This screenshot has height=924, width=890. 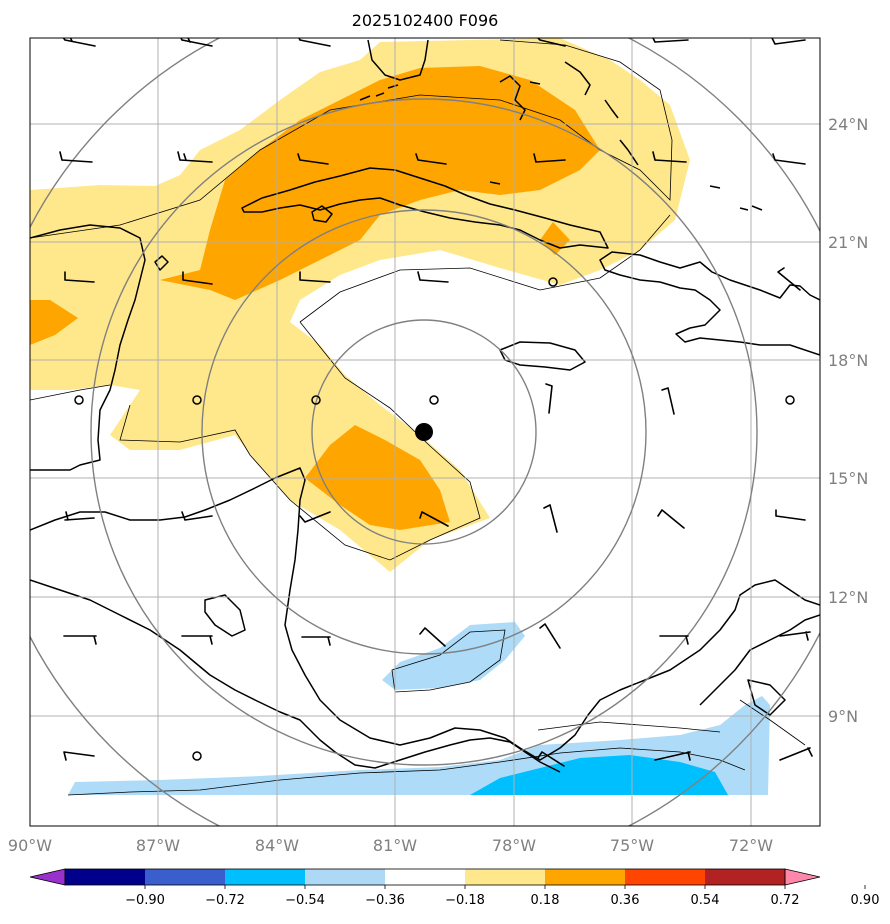 What do you see at coordinates (848, 360) in the screenshot?
I see `lat-tick-label: 18°N` at bounding box center [848, 360].